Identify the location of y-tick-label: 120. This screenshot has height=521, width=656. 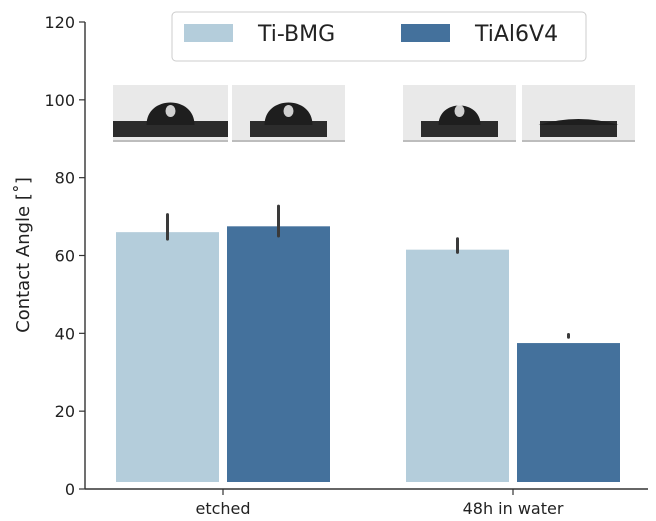
(59, 22).